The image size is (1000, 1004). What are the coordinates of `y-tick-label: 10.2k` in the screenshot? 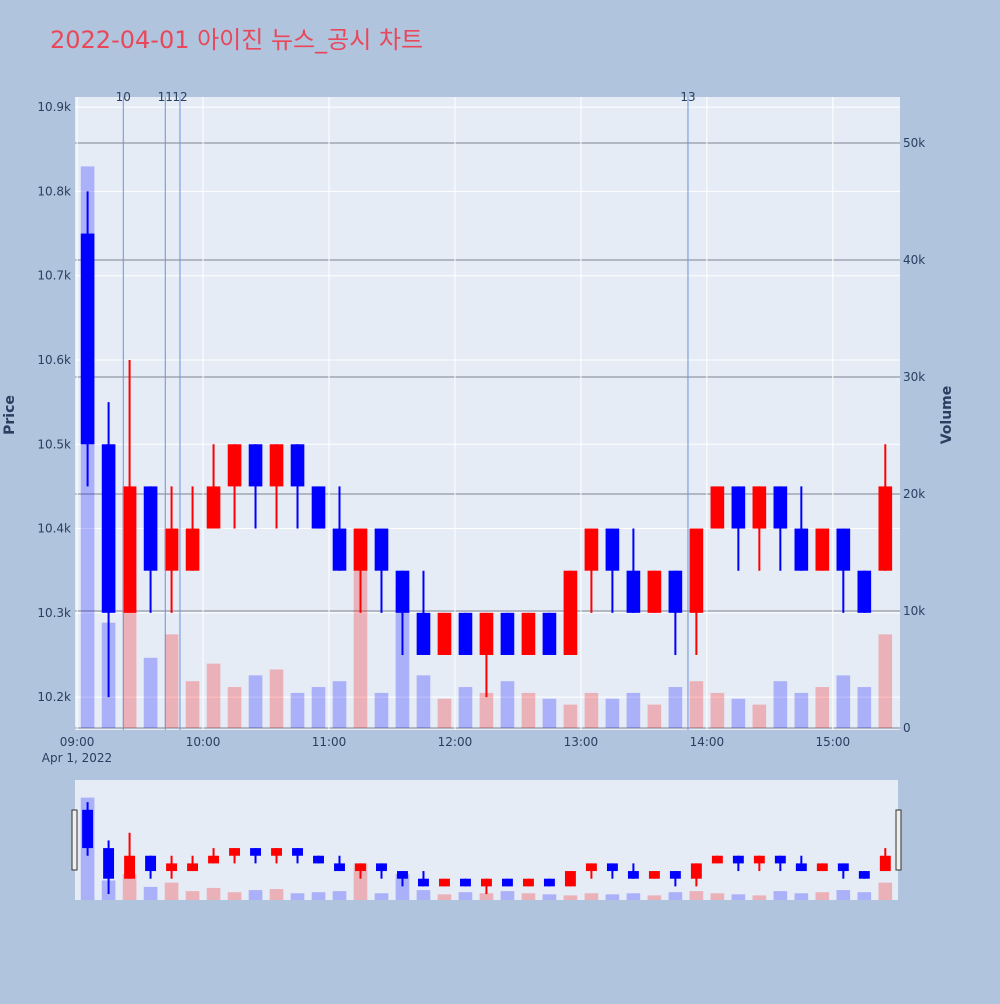 It's located at (54, 697).